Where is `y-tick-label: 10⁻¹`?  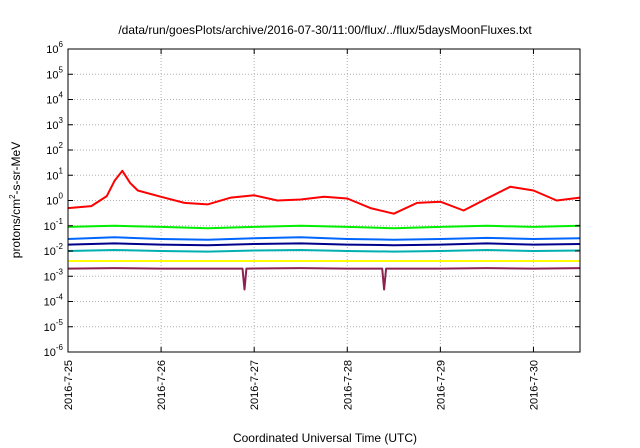 y-tick-label: 10⁻¹ is located at coordinates (54, 225).